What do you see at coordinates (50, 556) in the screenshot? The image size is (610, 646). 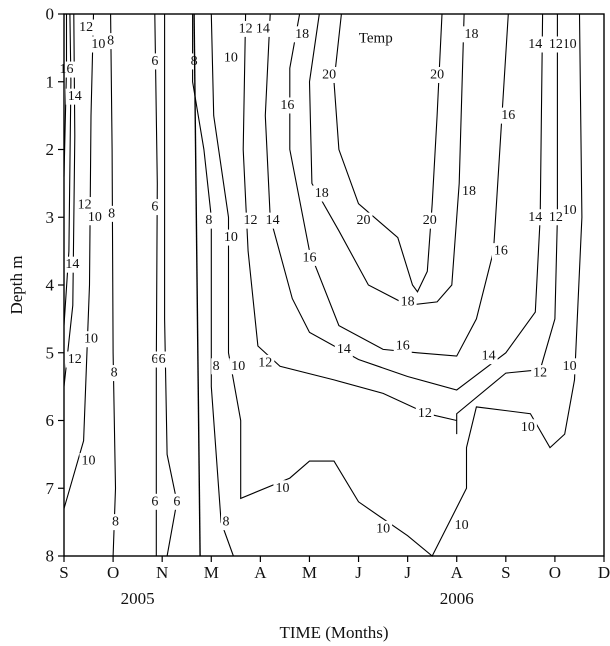 I see `y-tick-label: 8` at bounding box center [50, 556].